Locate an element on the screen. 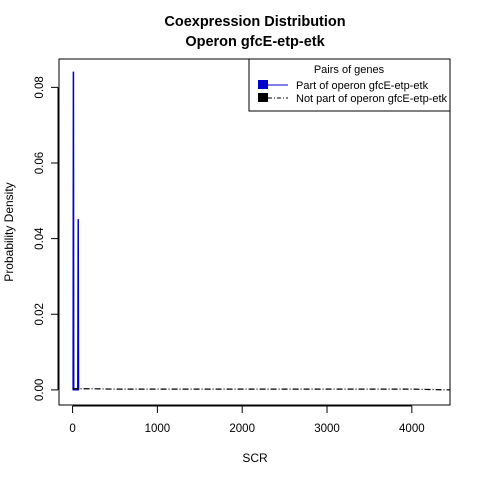  legend-entry-part-of-operon: Part of operon gfcE-etp-etk is located at coordinates (362, 86).